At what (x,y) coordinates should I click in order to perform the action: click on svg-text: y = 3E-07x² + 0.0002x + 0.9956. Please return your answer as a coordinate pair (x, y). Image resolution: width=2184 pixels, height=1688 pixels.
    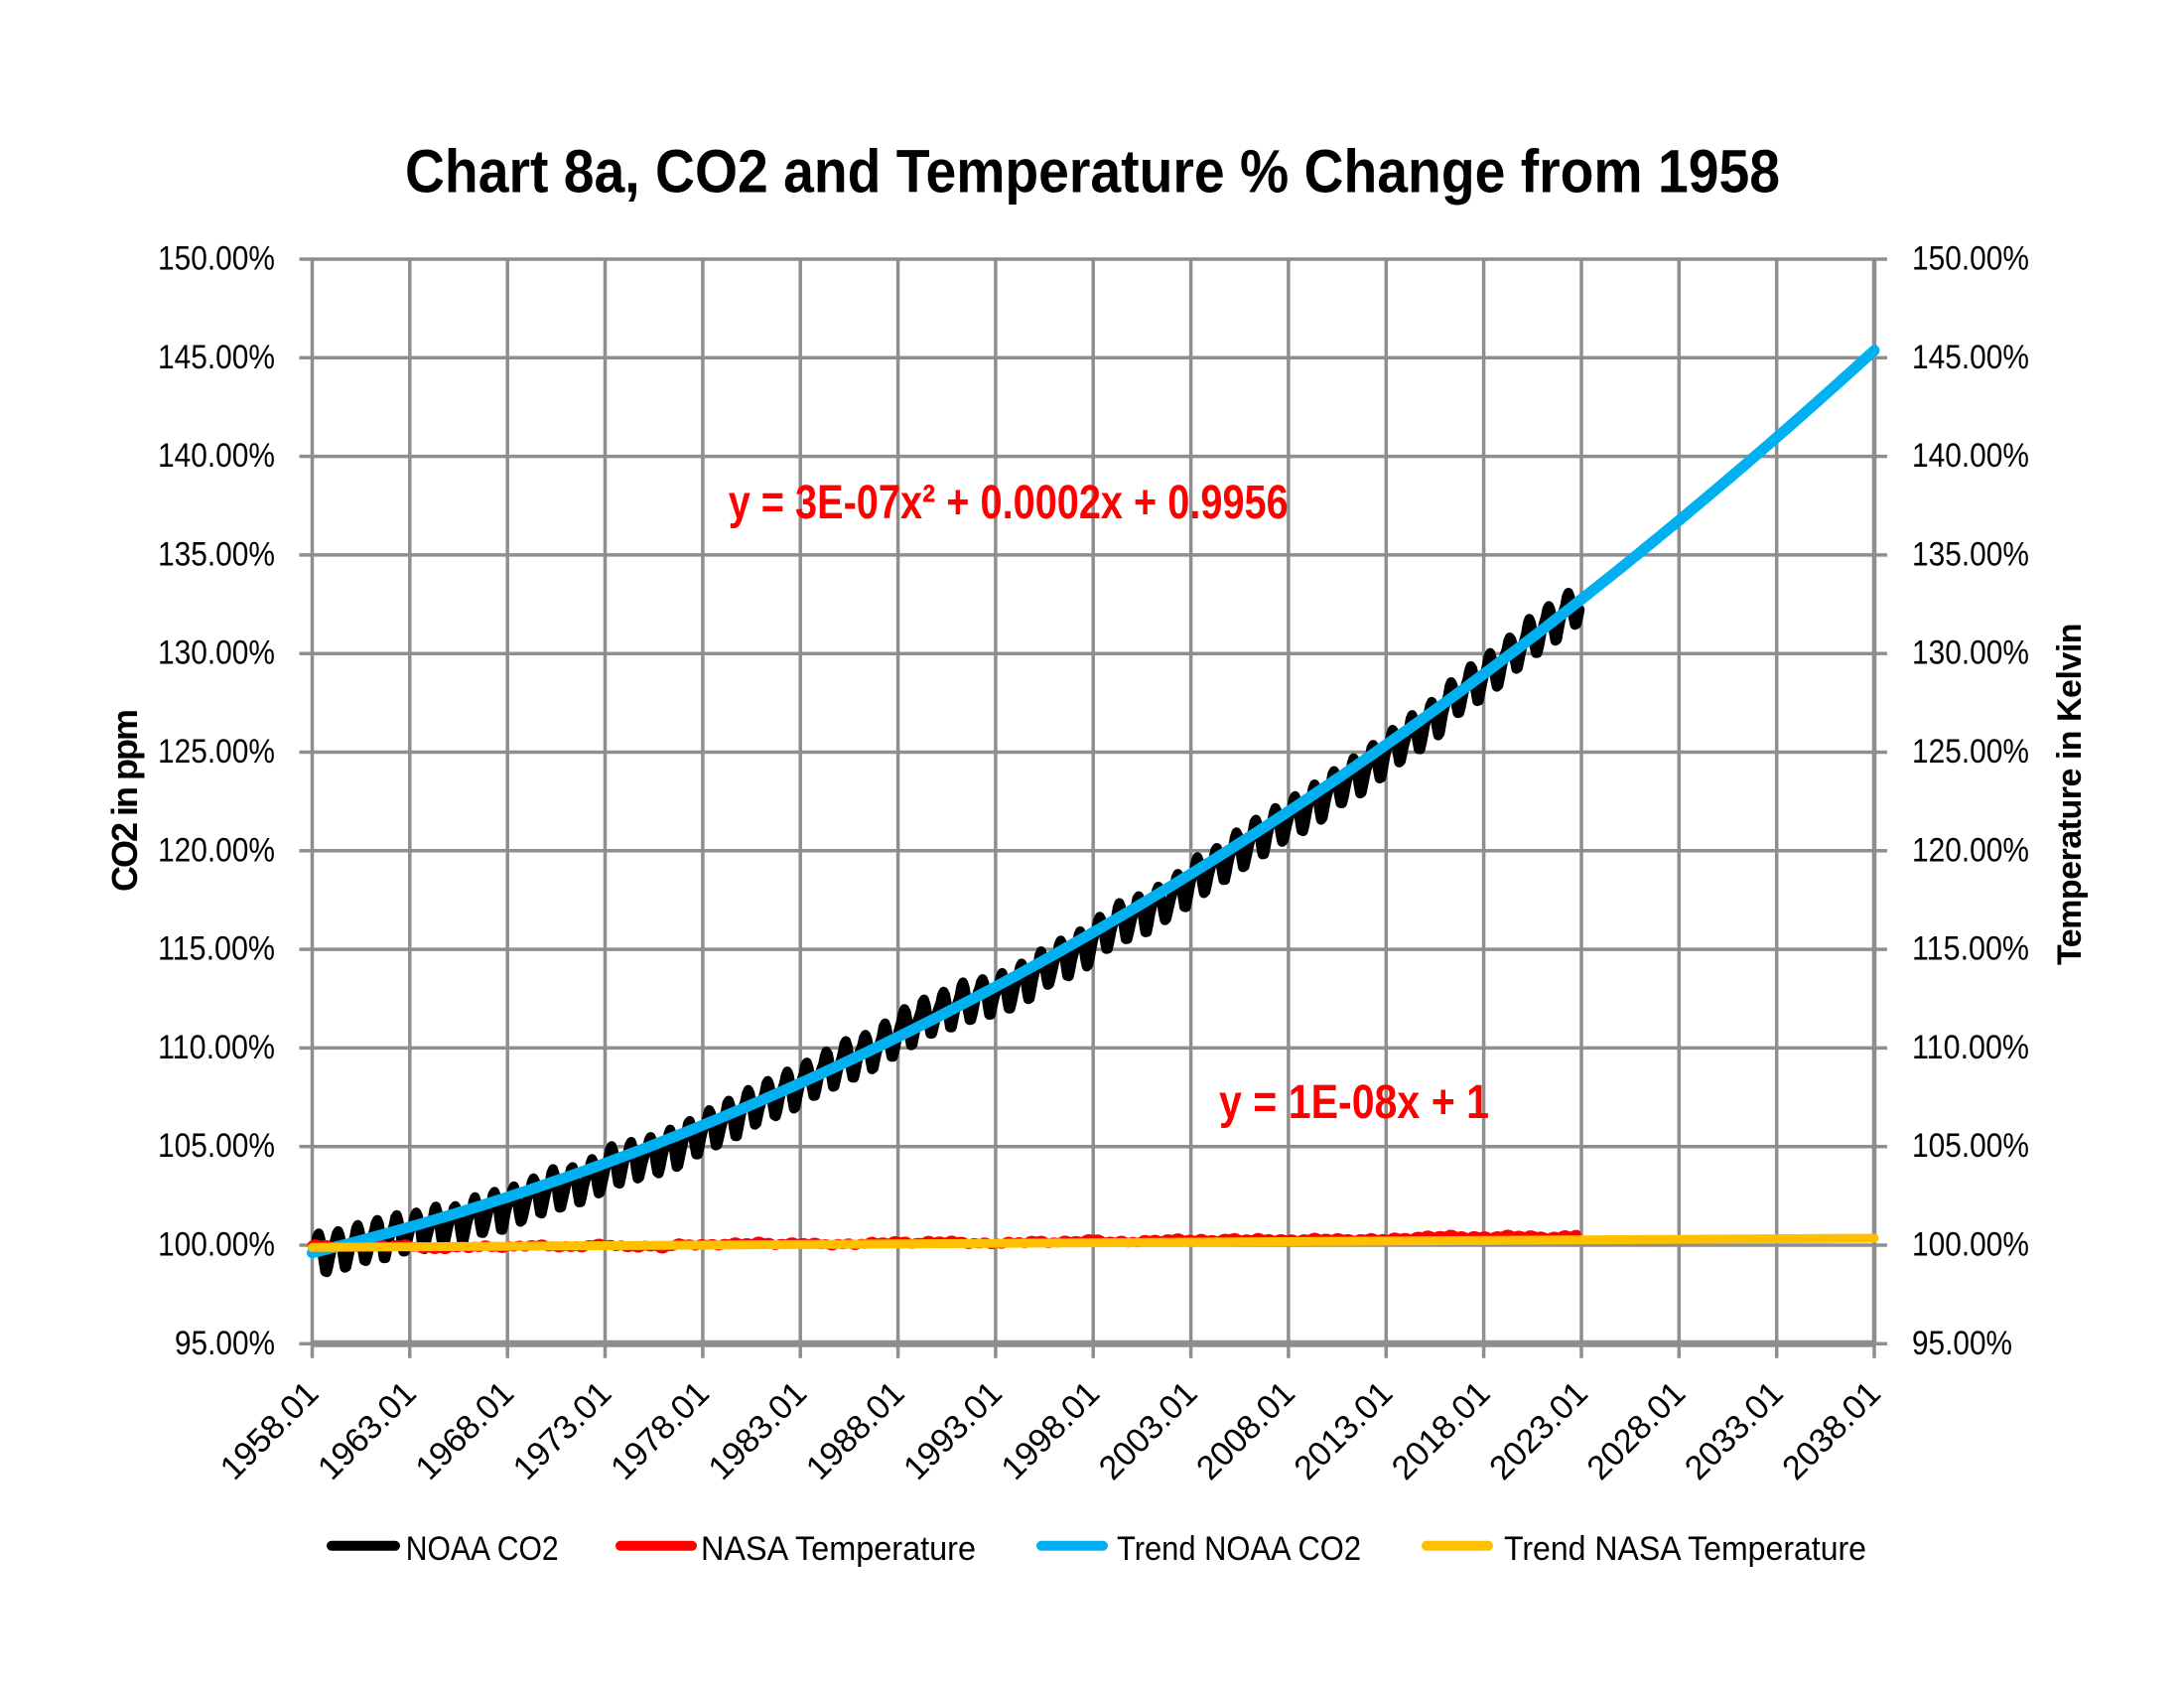
    Looking at the image, I should click on (1009, 503).